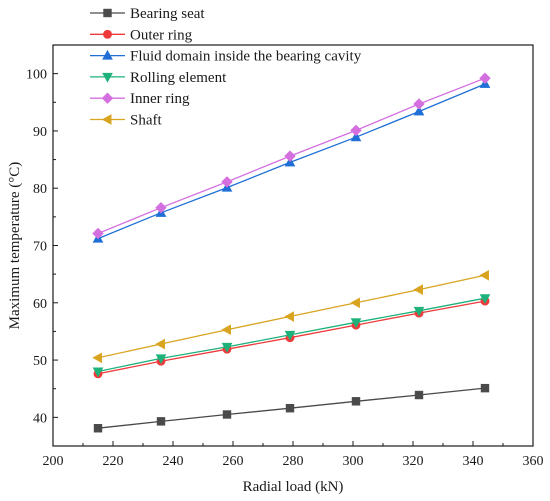 This screenshot has width=550, height=501. Describe the element at coordinates (293, 461) in the screenshot. I see `x-tick-label: 280` at that location.